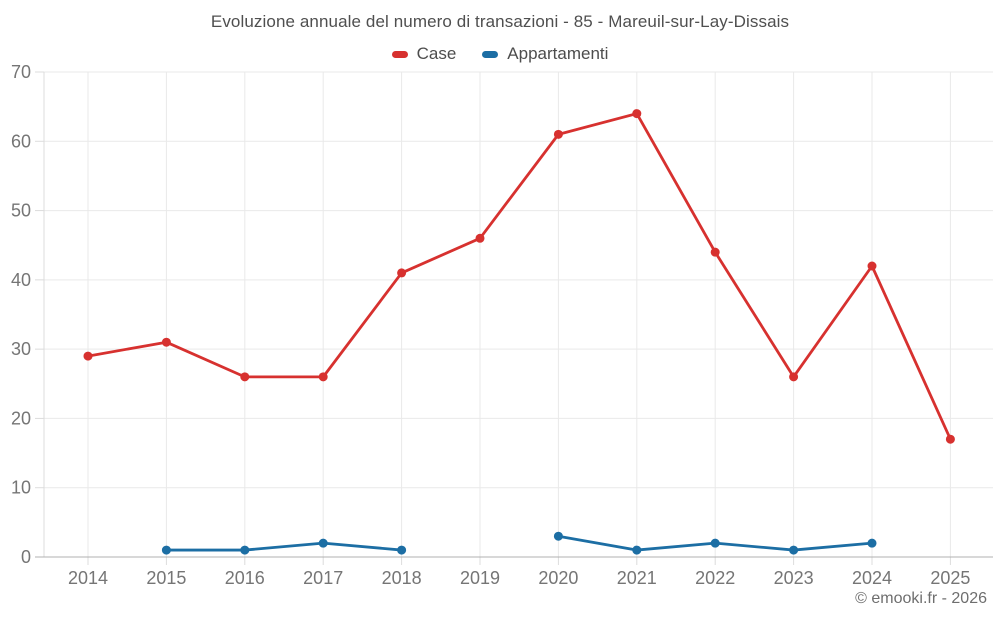 This screenshot has height=625, width=1000. What do you see at coordinates (519, 543) in the screenshot?
I see `series-appartamenti` at bounding box center [519, 543].